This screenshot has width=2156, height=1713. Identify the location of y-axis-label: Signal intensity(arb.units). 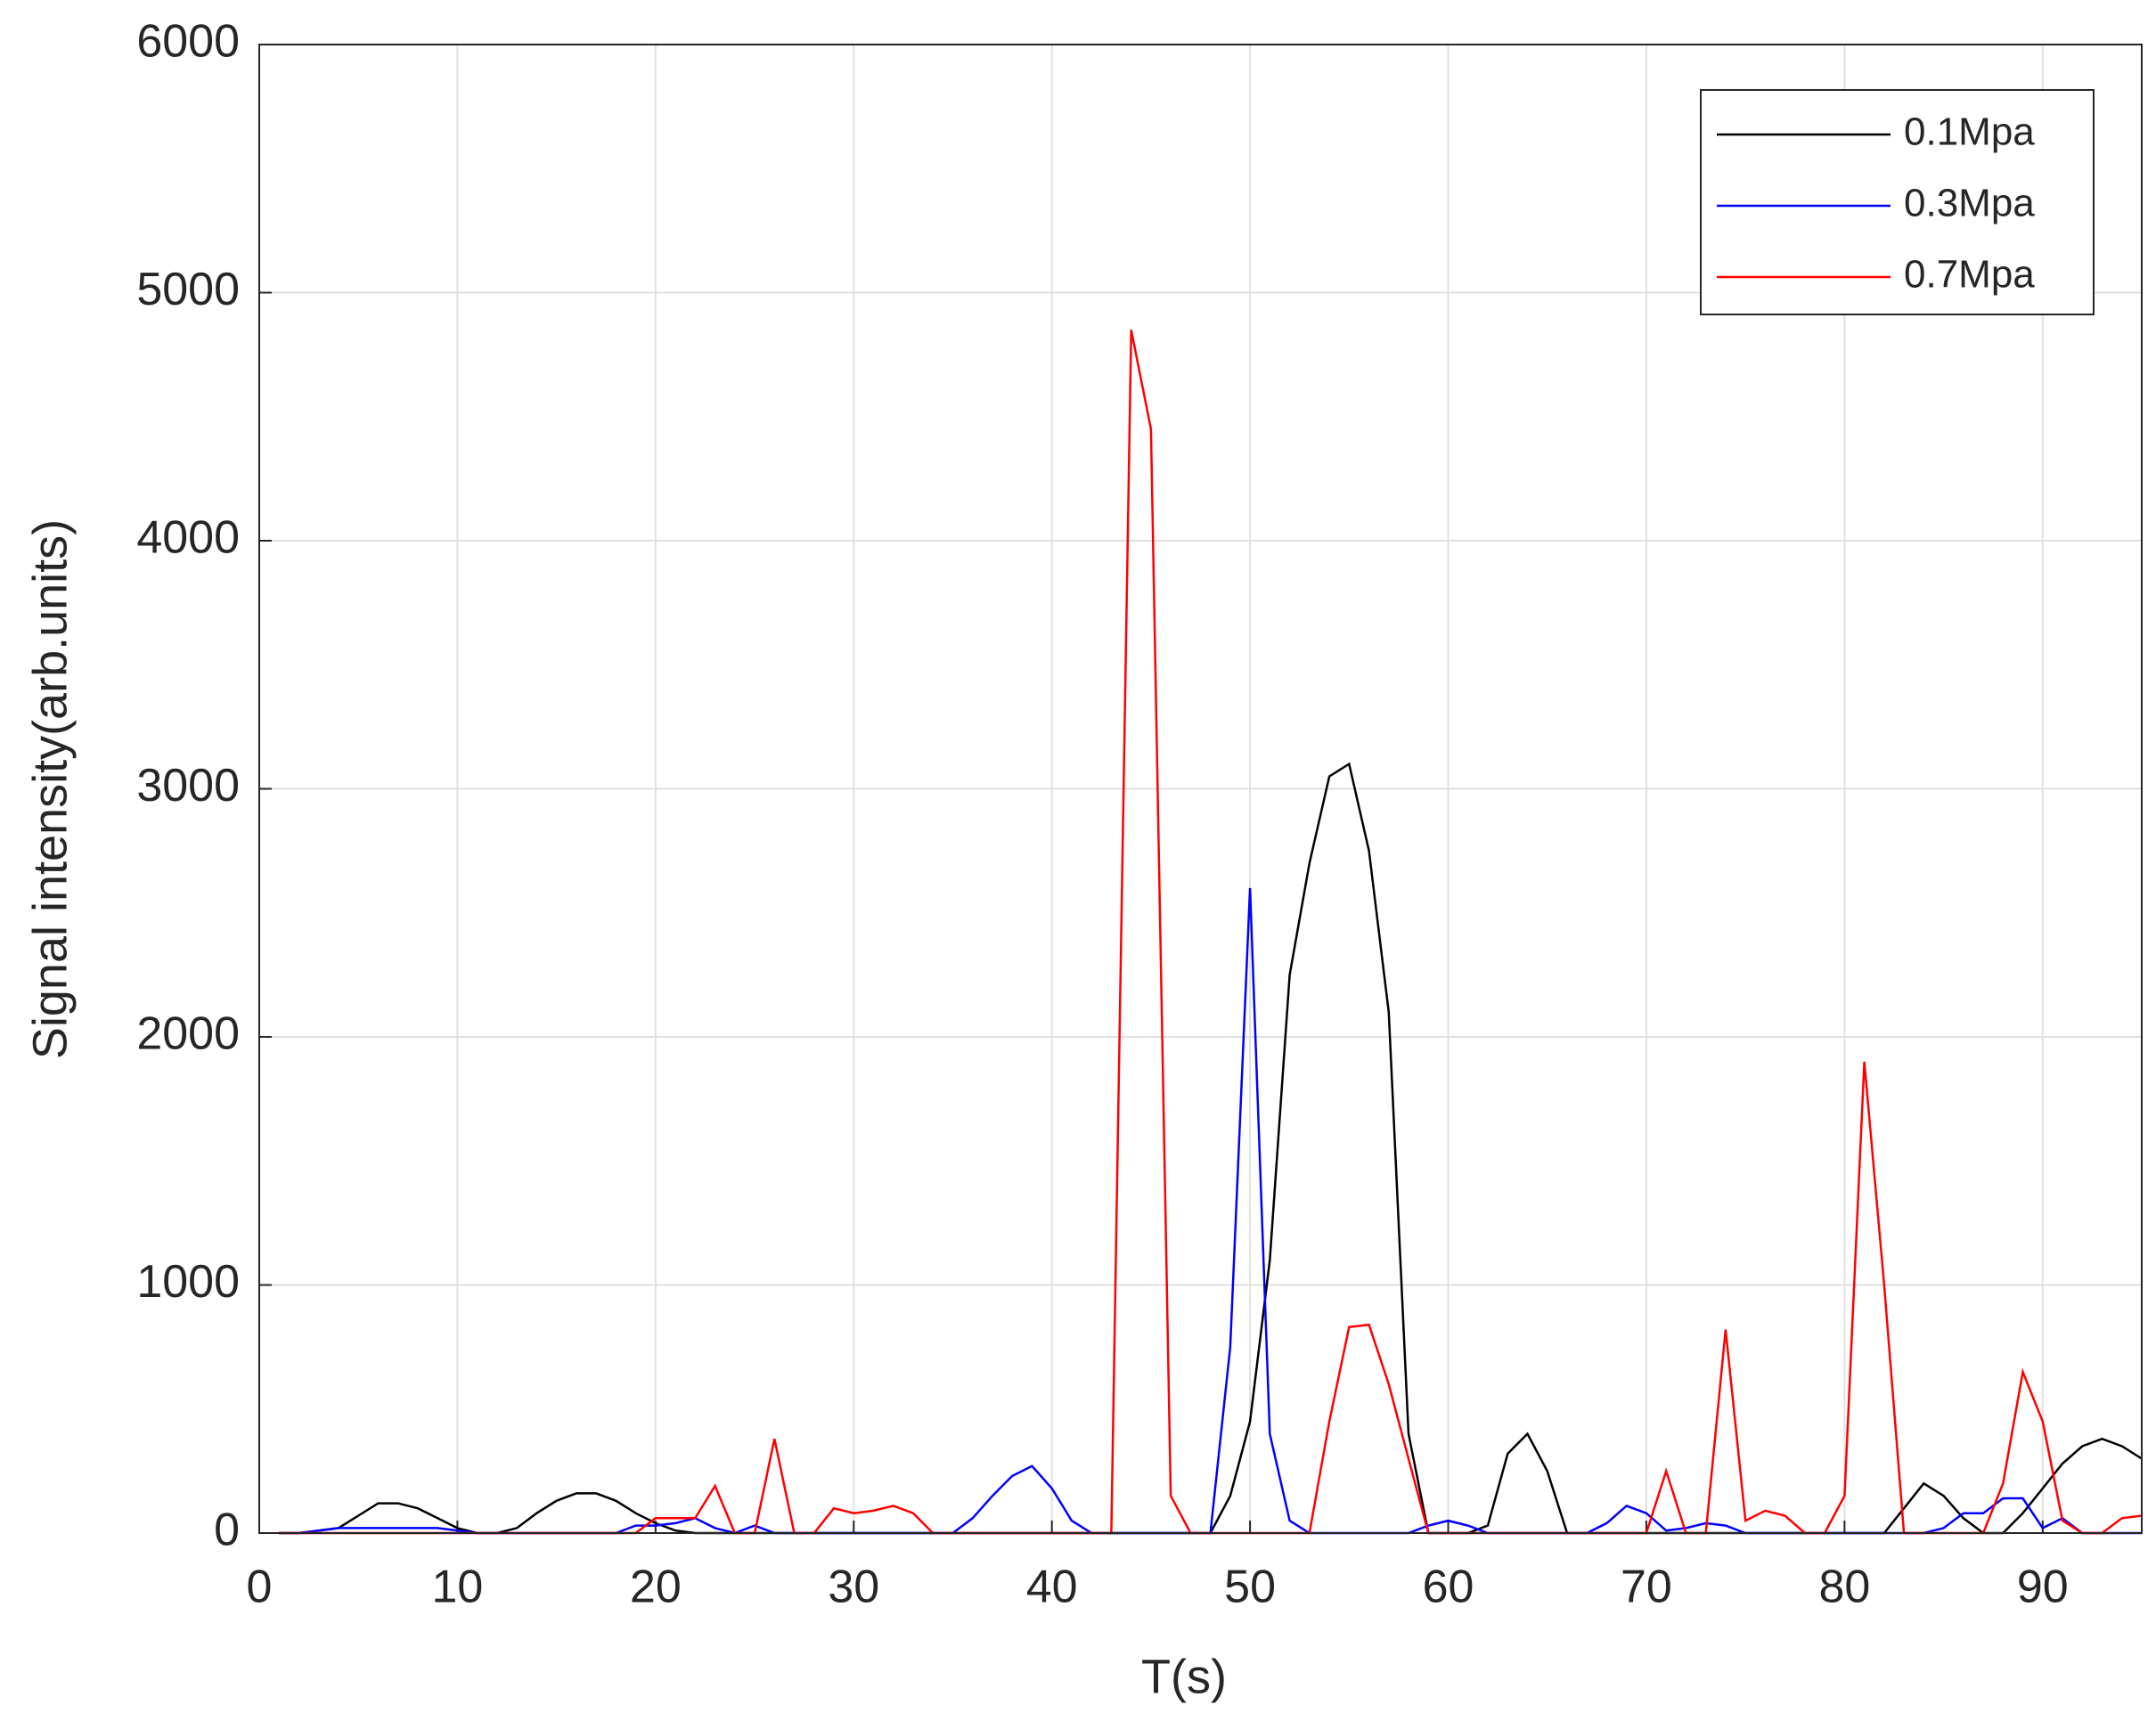
(50, 789).